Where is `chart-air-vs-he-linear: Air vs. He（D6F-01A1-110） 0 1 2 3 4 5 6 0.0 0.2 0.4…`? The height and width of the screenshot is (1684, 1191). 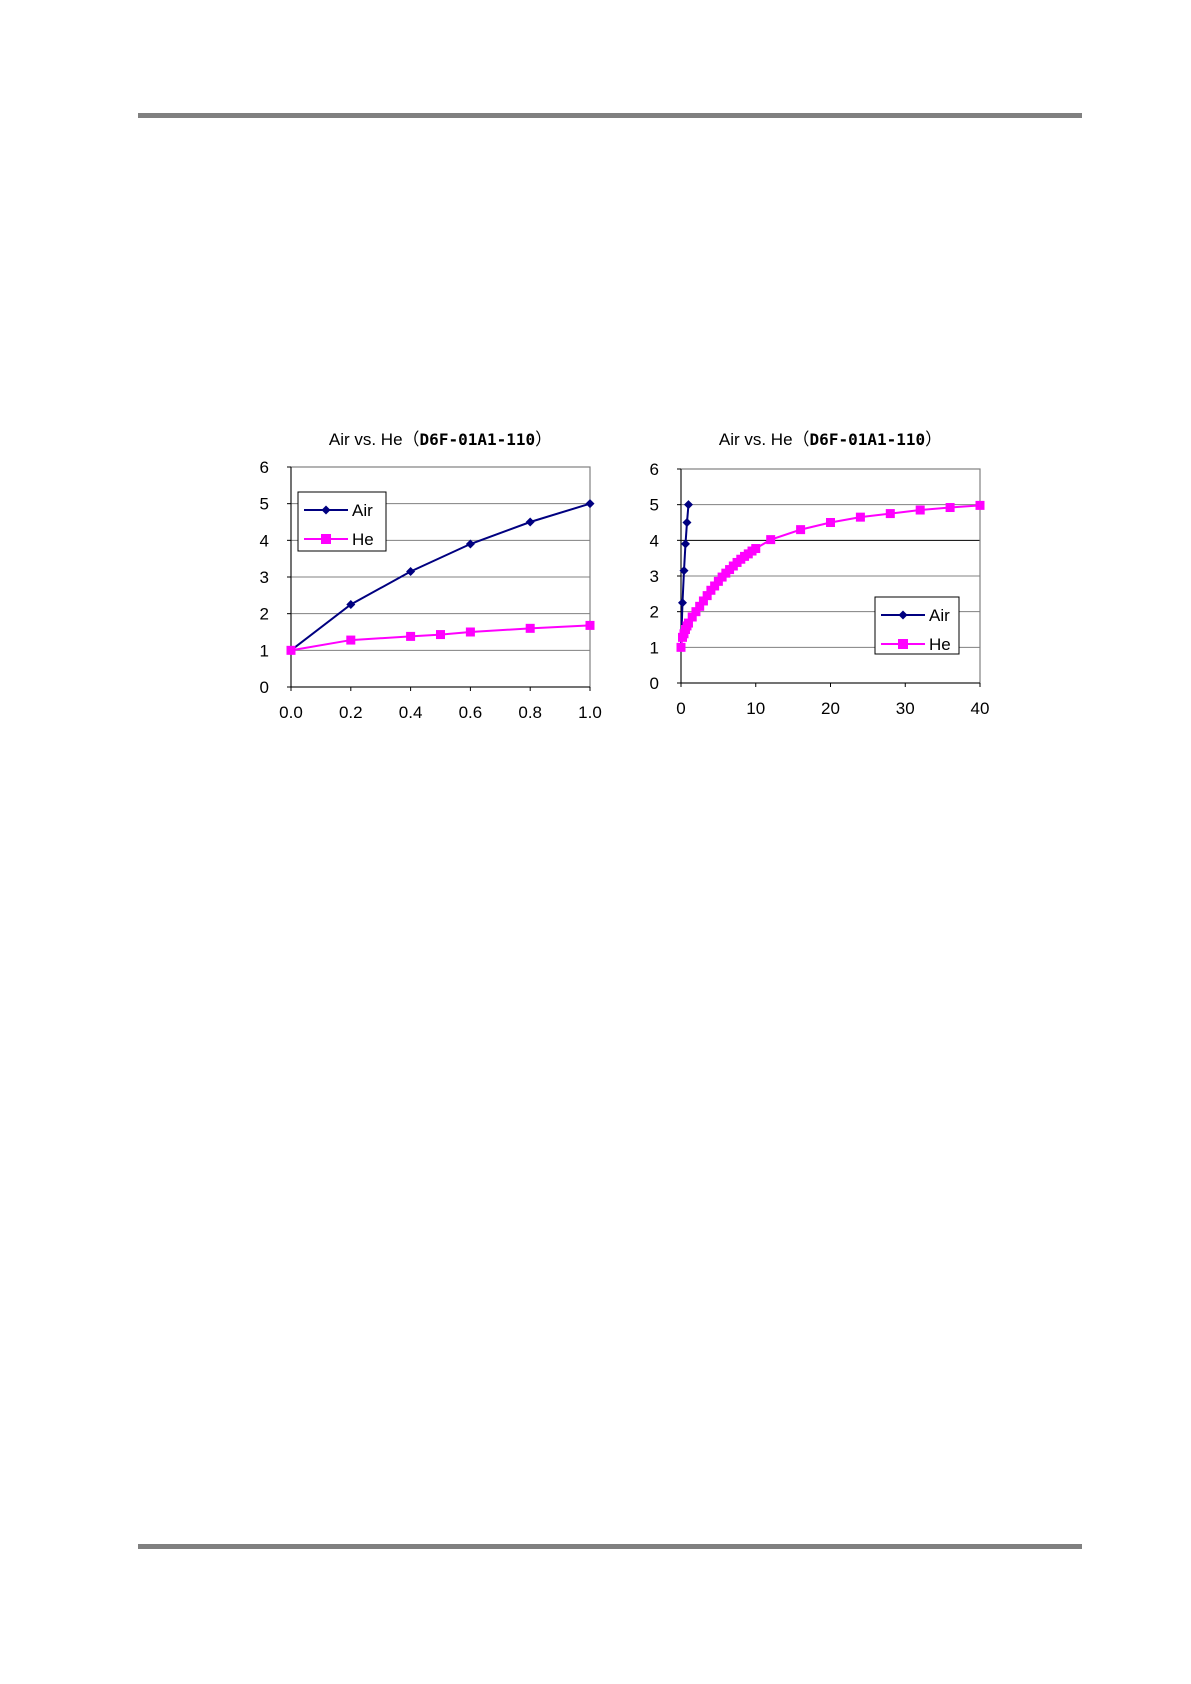 chart-air-vs-he-linear: Air vs. He（D6F-01A1-110） 0 1 2 3 4 5 6 0.0 0.2 0.4… is located at coordinates (442, 580).